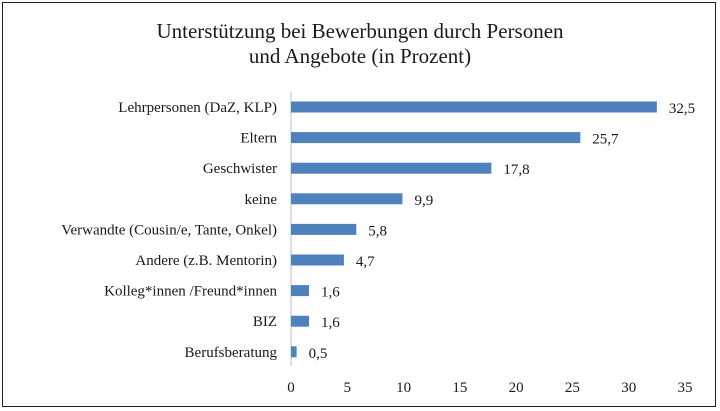 The width and height of the screenshot is (720, 411). Describe the element at coordinates (190, 292) in the screenshot. I see `category-label: Kolleg*innen /Freund*innen` at that location.